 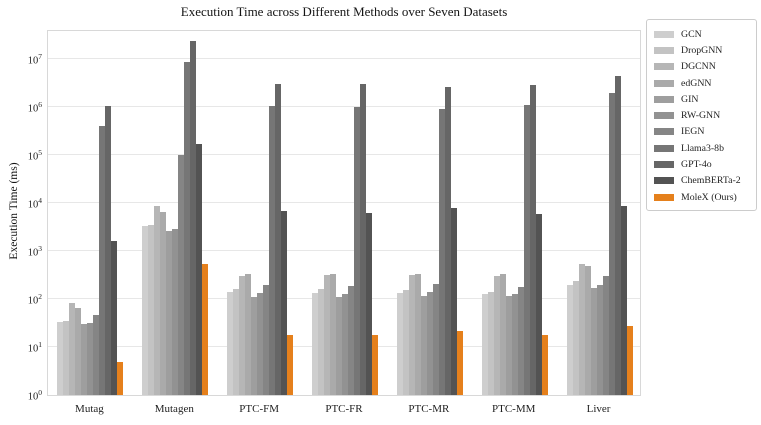 I want to click on bar-iegn-mutag, so click(x=96, y=354).